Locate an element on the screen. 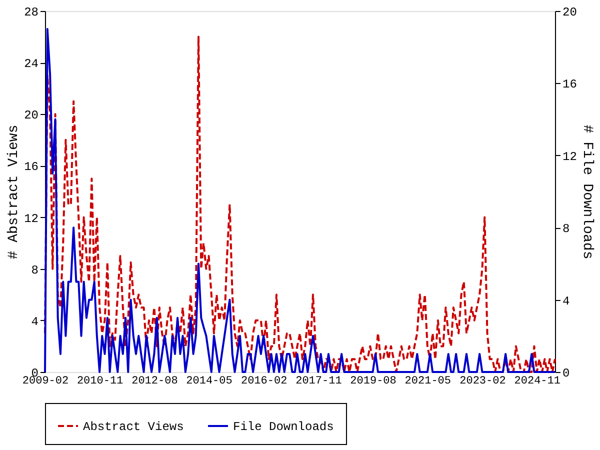  x-tick-label: 2021-05 is located at coordinates (428, 382).